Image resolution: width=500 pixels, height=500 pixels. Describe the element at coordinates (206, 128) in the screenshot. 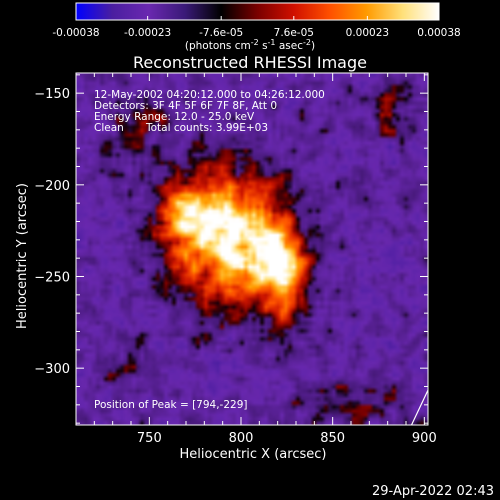

I see `annotation-total-counts: Total counts: 3.99E+03` at that location.